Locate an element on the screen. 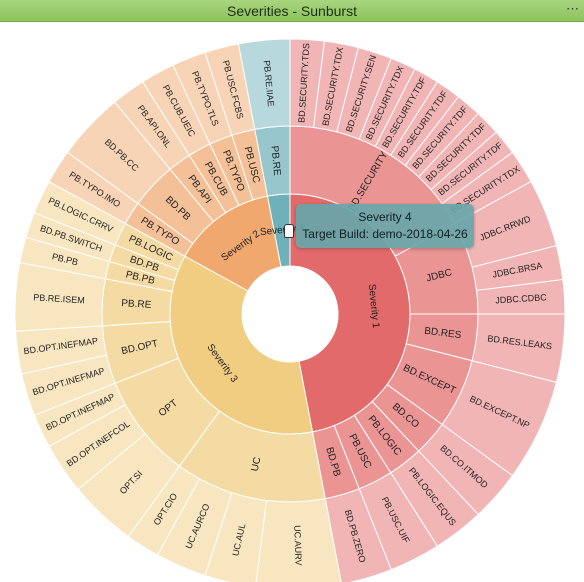 This screenshot has height=582, width=584. ellipsis-icon: ⋯ is located at coordinates (572, 8).